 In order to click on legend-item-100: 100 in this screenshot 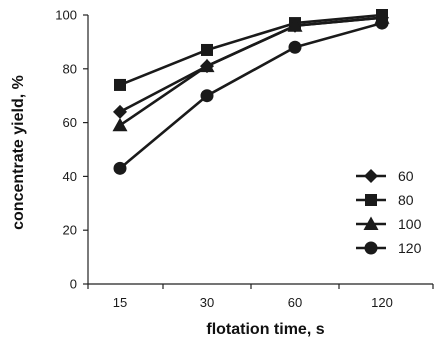, I will do `click(389, 224)`.